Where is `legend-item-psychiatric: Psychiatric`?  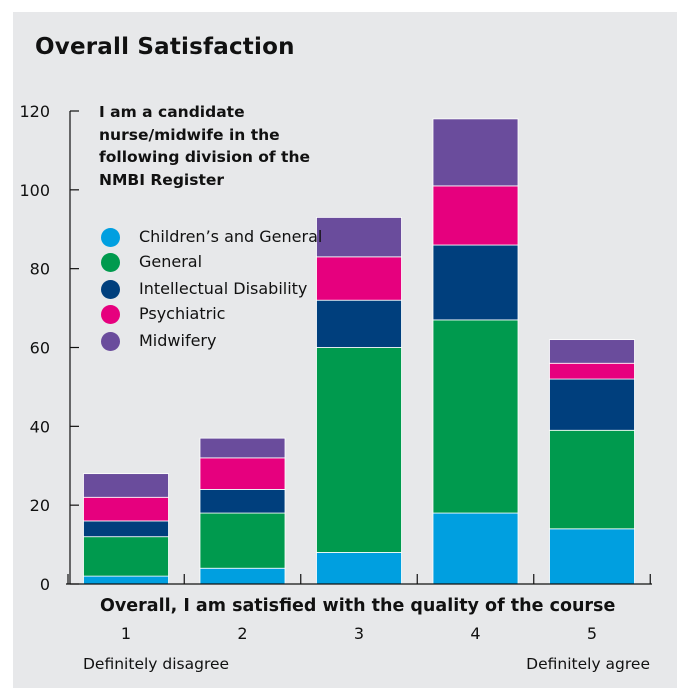 legend-item-psychiatric: Psychiatric is located at coordinates (216, 314).